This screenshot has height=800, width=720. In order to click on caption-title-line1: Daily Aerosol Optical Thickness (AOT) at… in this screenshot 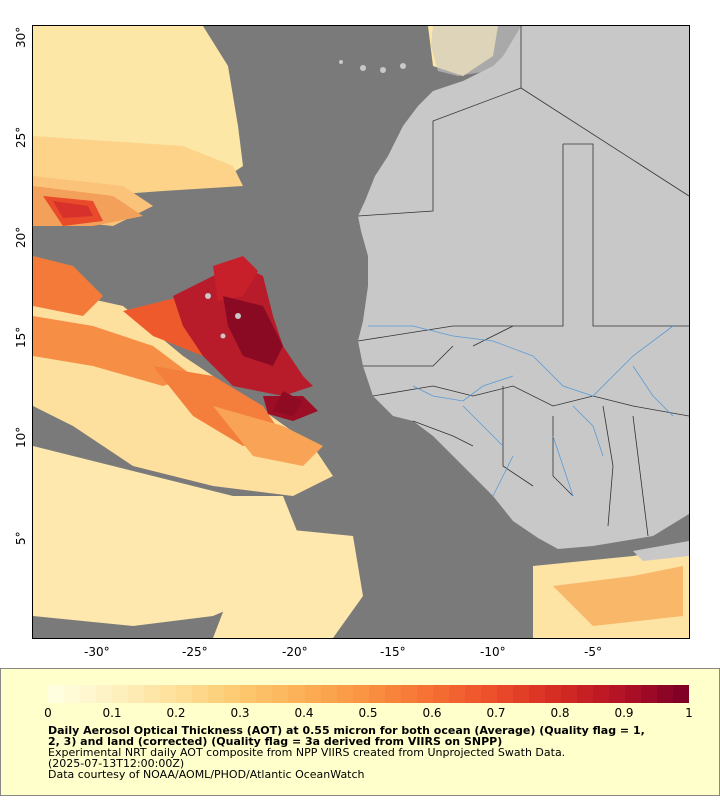, I will do `click(346, 730)`.